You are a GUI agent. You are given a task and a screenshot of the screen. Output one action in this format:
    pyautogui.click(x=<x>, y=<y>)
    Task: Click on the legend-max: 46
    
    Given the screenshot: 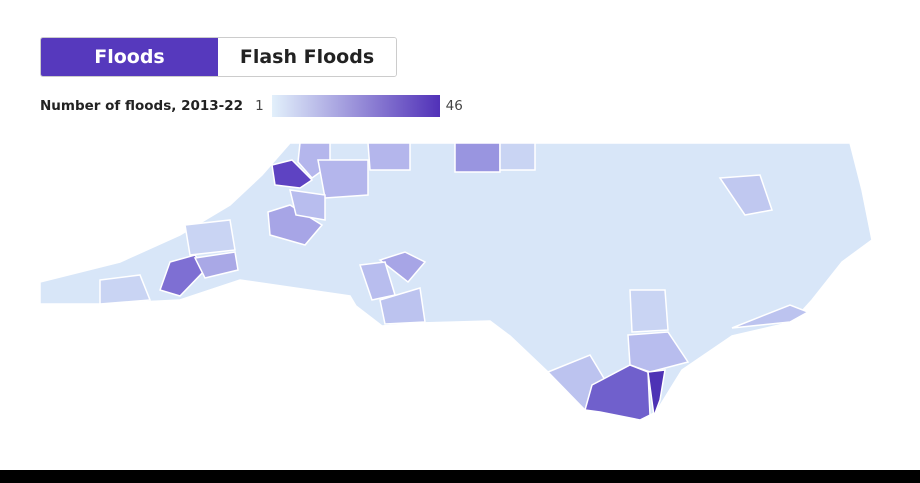 What is the action you would take?
    pyautogui.click(x=454, y=106)
    